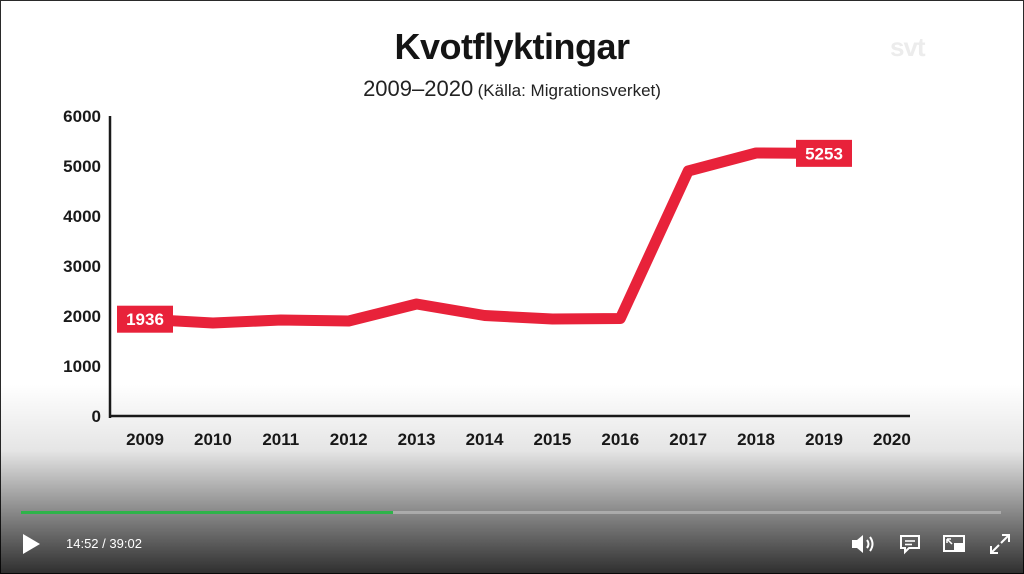  I want to click on data-label: 1936, so click(145, 319).